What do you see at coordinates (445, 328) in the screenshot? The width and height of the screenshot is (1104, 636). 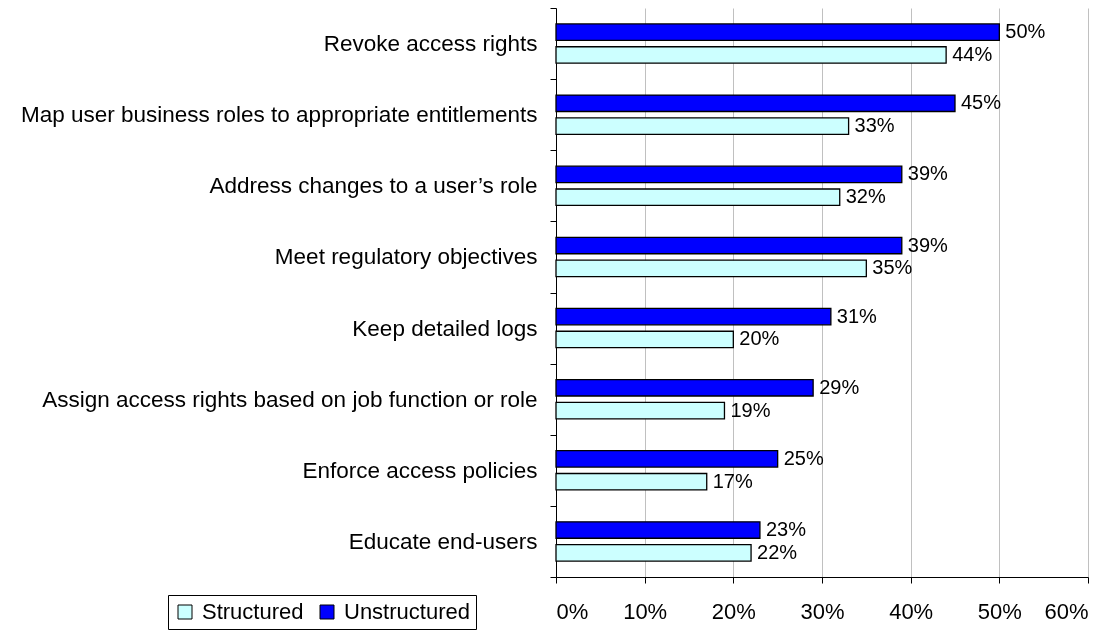 I see `y-tick-label: Keep detailed logs` at bounding box center [445, 328].